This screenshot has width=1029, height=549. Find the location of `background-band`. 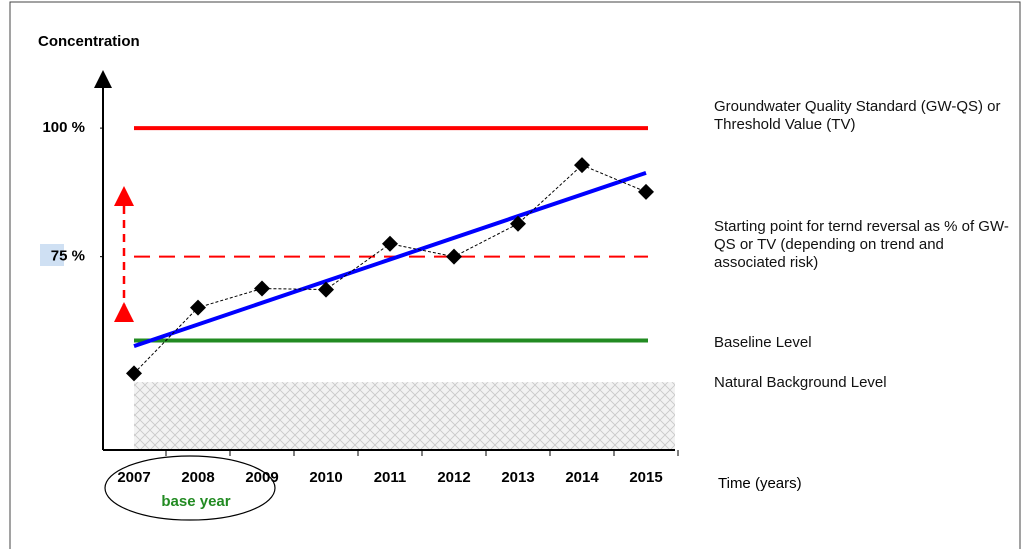

background-band is located at coordinates (404, 416).